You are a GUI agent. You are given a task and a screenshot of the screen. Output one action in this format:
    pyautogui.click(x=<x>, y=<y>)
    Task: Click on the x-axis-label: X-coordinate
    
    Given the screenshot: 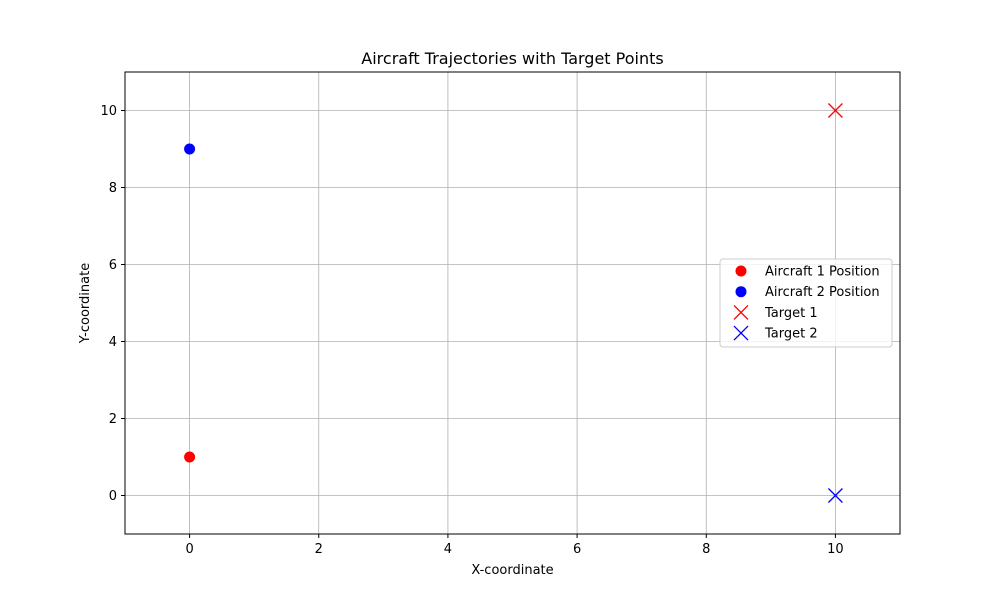 What is the action you would take?
    pyautogui.click(x=512, y=570)
    